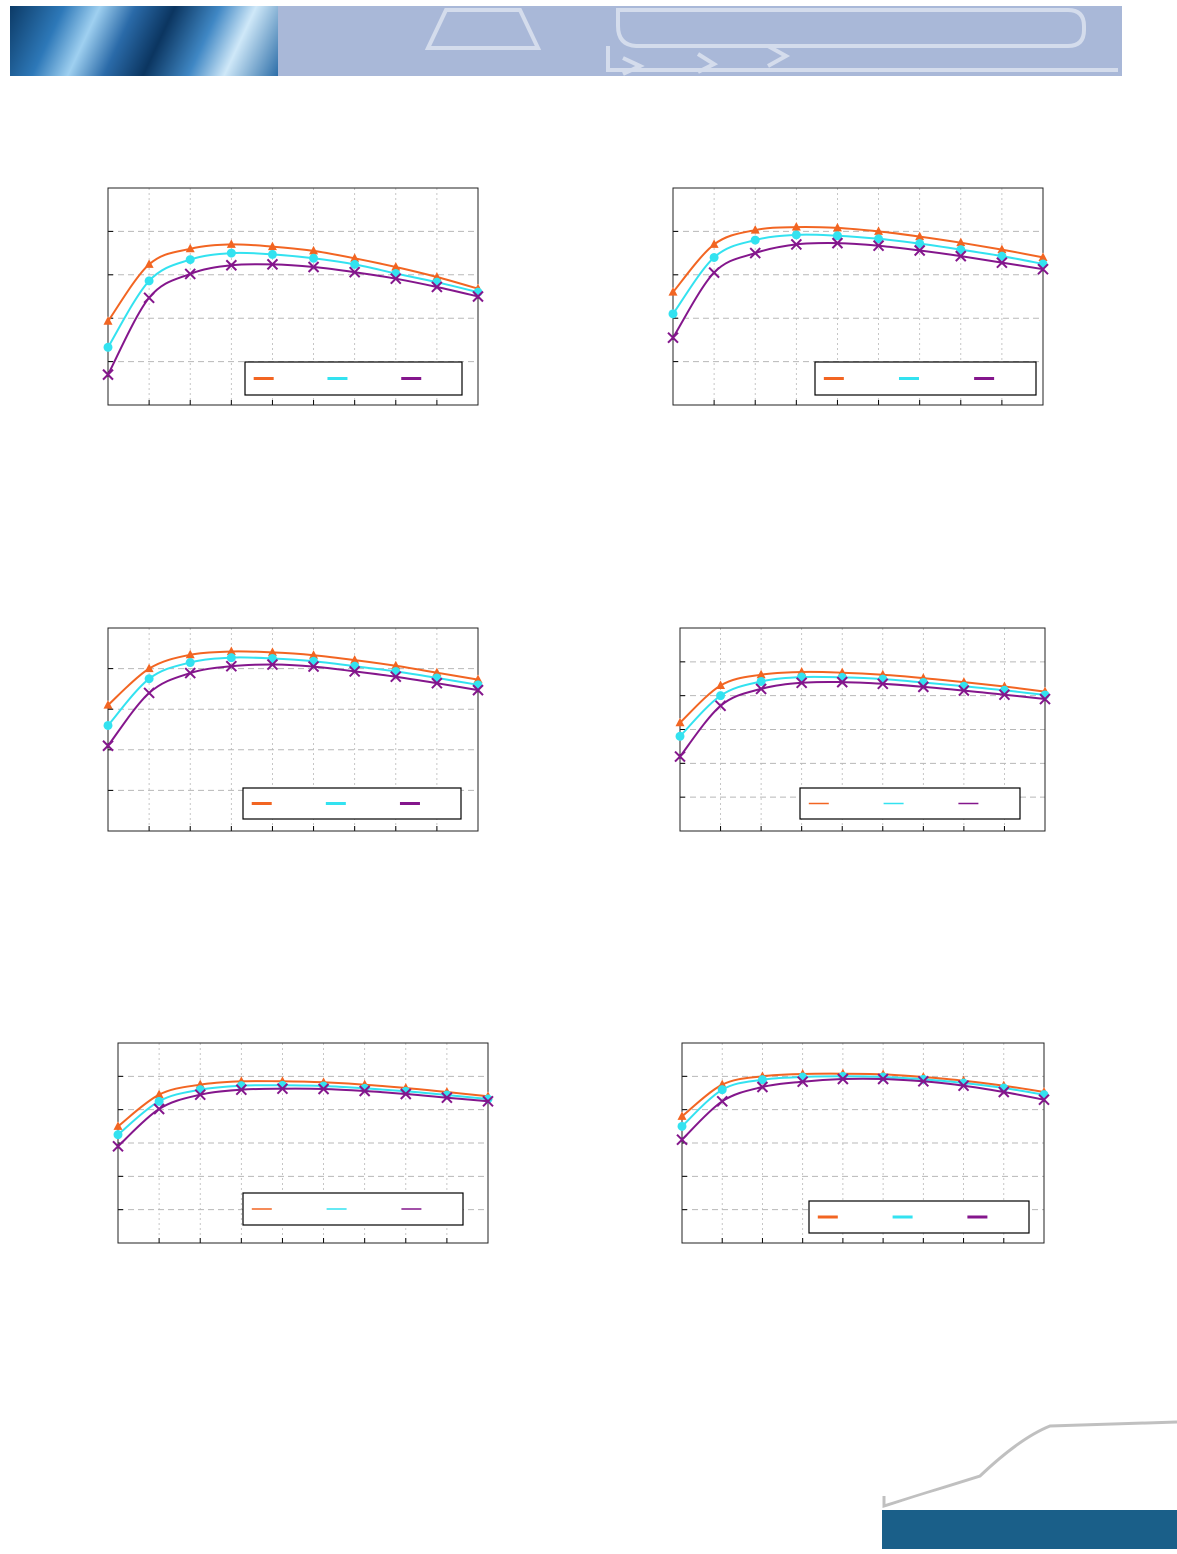 This screenshot has width=1177, height=1554. I want to click on header-banner, so click(566, 41).